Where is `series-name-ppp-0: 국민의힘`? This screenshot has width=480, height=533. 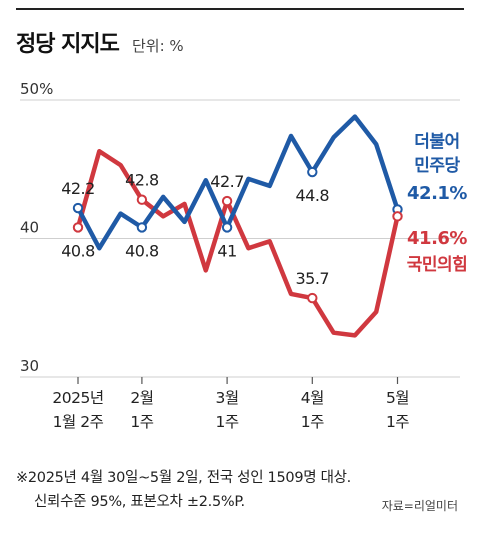
series-name-ppp-0: 국민의힘 is located at coordinates (437, 264).